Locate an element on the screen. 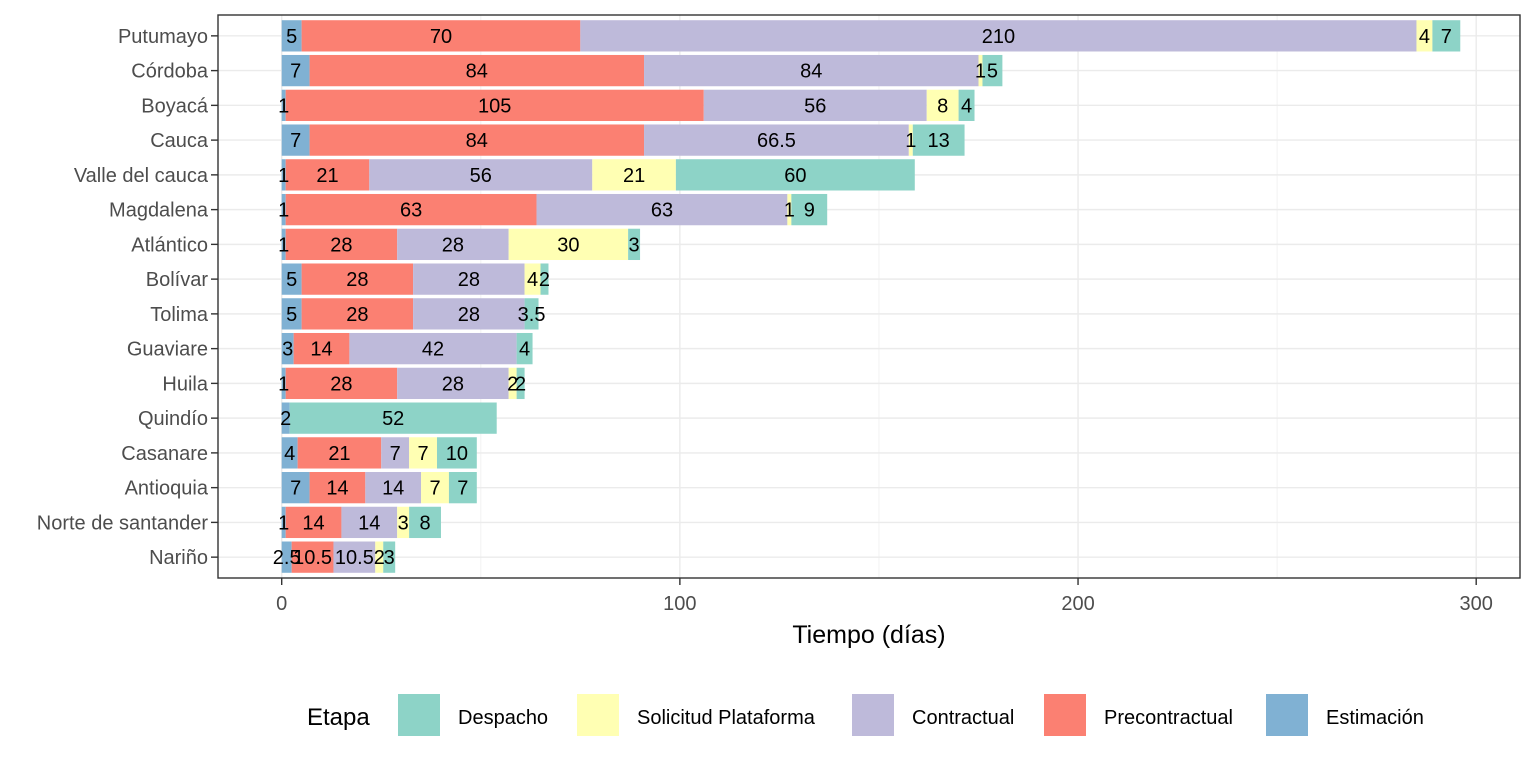 This screenshot has height=768, width=1536. bar-data-label: 10 is located at coordinates (457, 454).